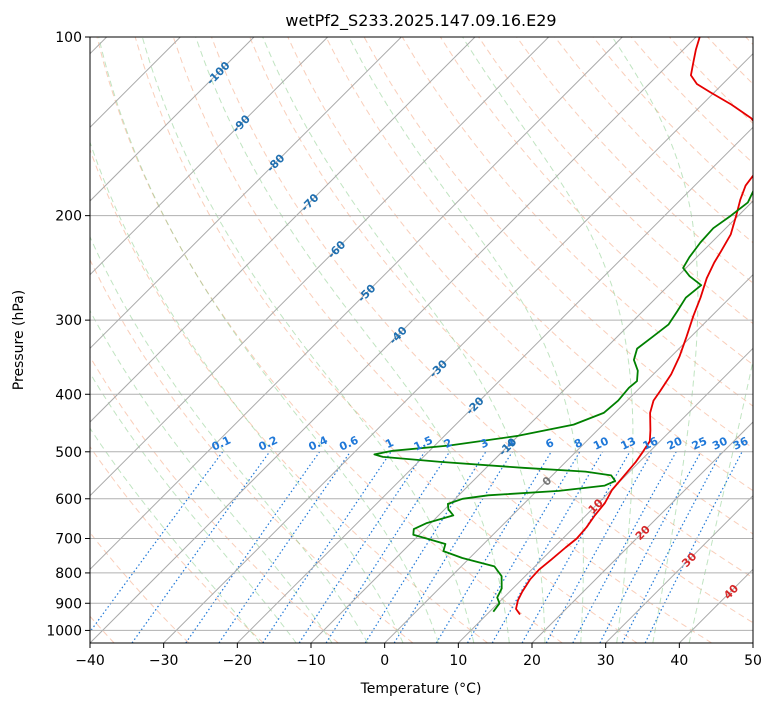  What do you see at coordinates (68, 604) in the screenshot?
I see `y-tick-label-8: 900` at bounding box center [68, 604].